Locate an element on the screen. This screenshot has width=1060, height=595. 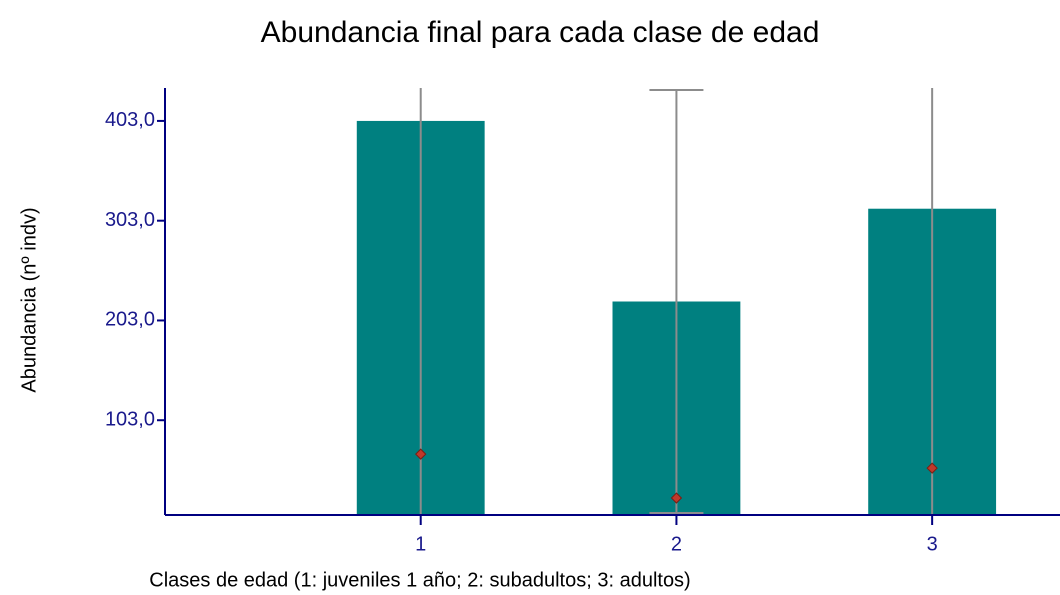
error-bar is located at coordinates (676, 301).